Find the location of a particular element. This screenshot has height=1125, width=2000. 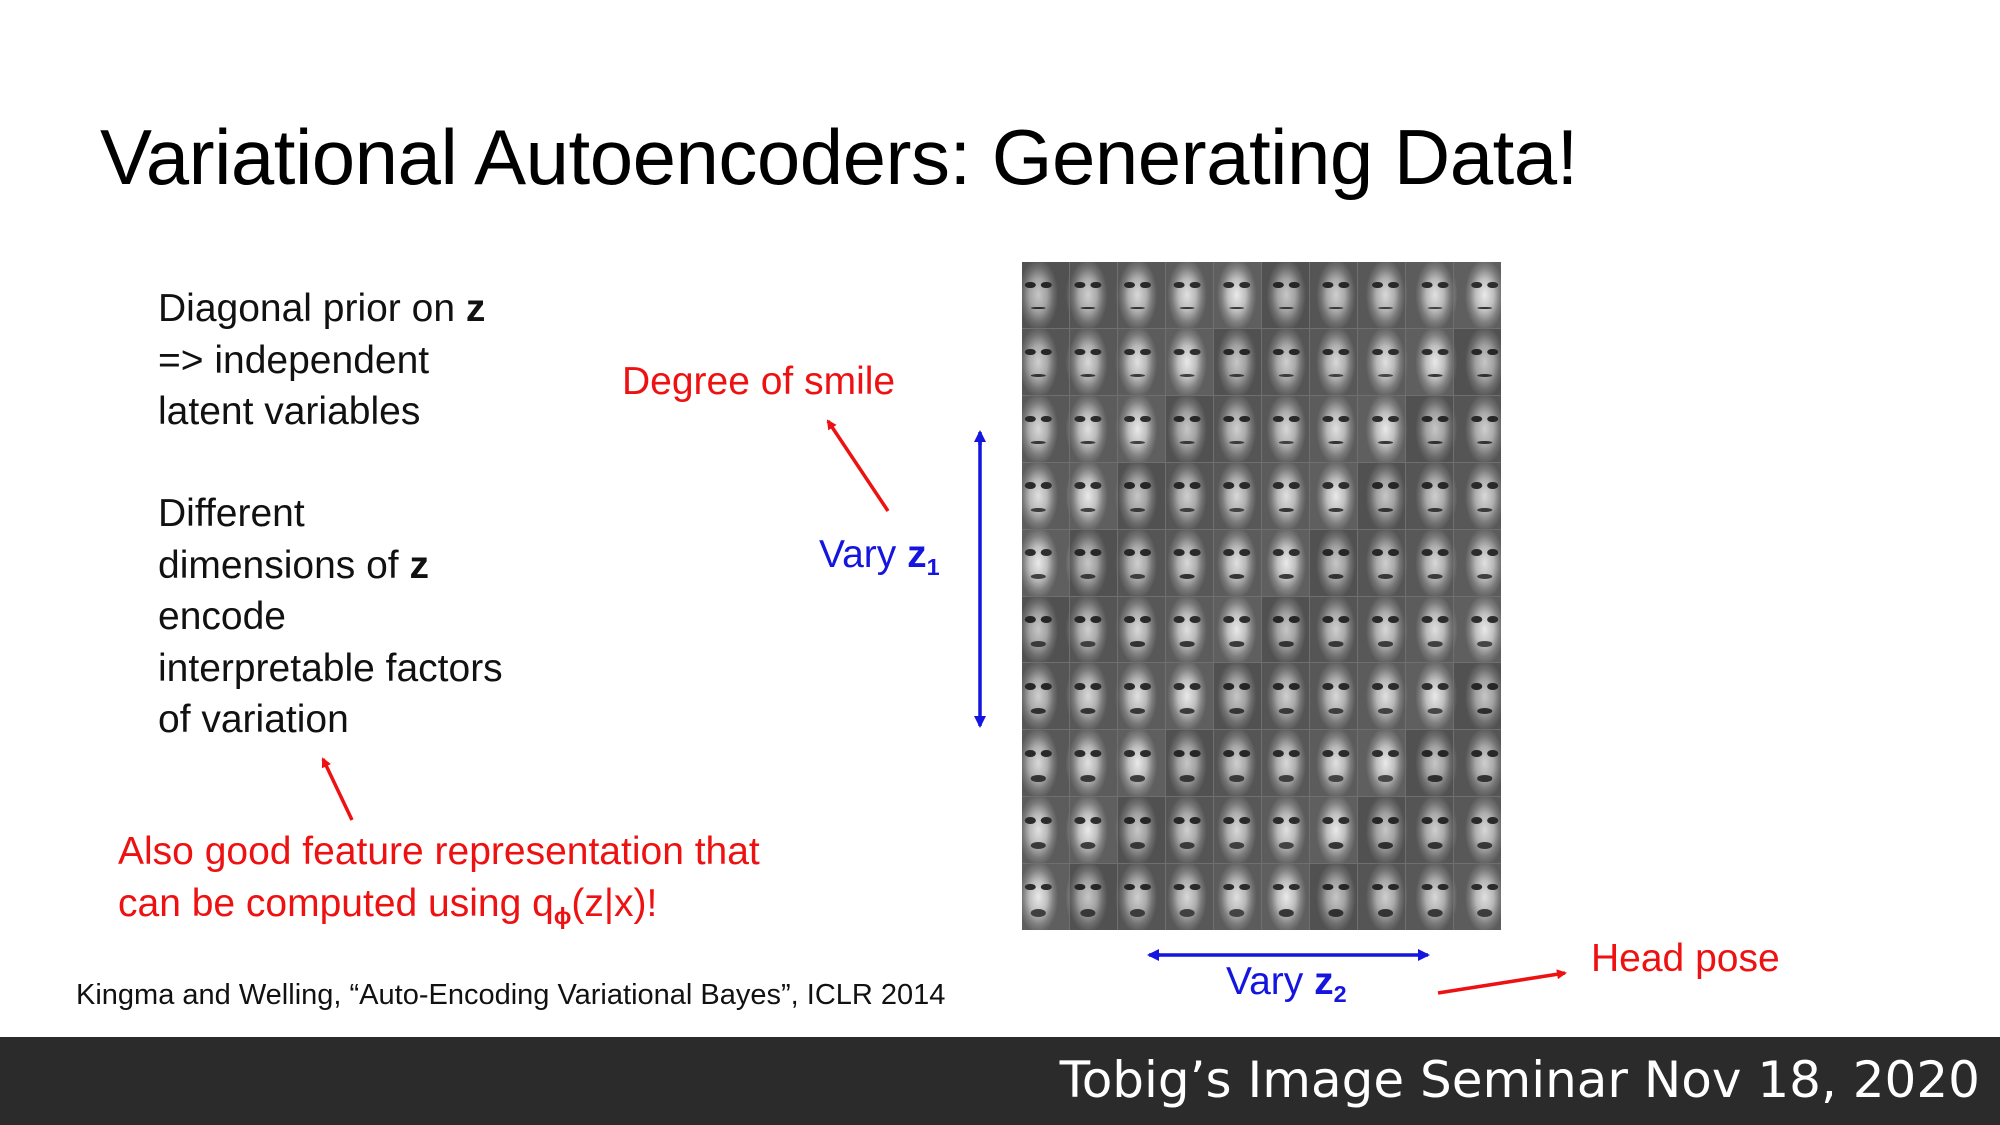

z1-subscript: 1 is located at coordinates (933, 567).